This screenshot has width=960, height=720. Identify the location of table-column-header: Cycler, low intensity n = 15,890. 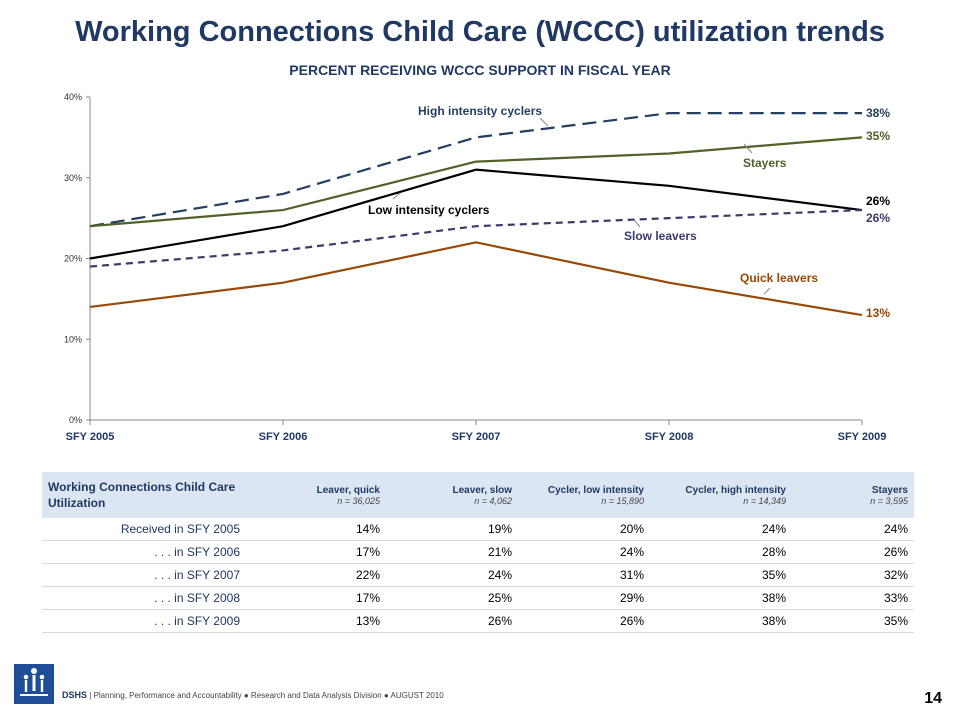
(584, 495).